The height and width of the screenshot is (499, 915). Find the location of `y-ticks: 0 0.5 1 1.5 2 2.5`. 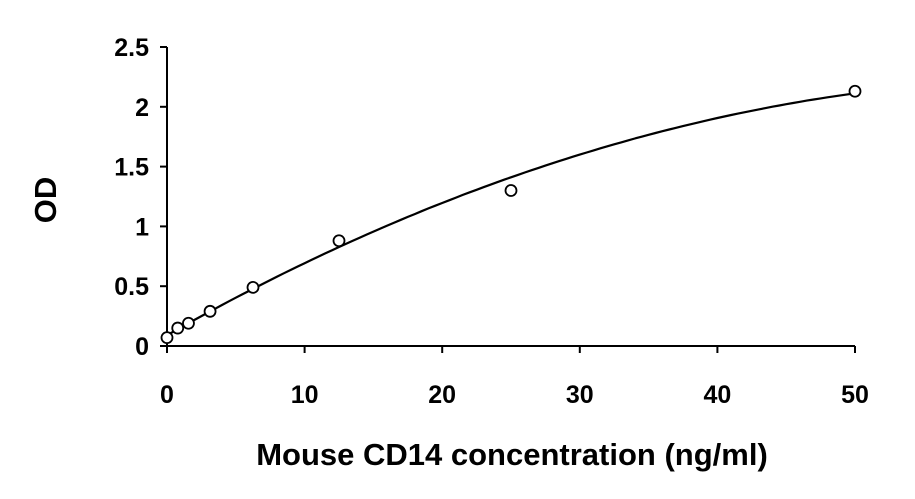

y-ticks: 0 0.5 1 1.5 2 2.5 is located at coordinates (140, 197).